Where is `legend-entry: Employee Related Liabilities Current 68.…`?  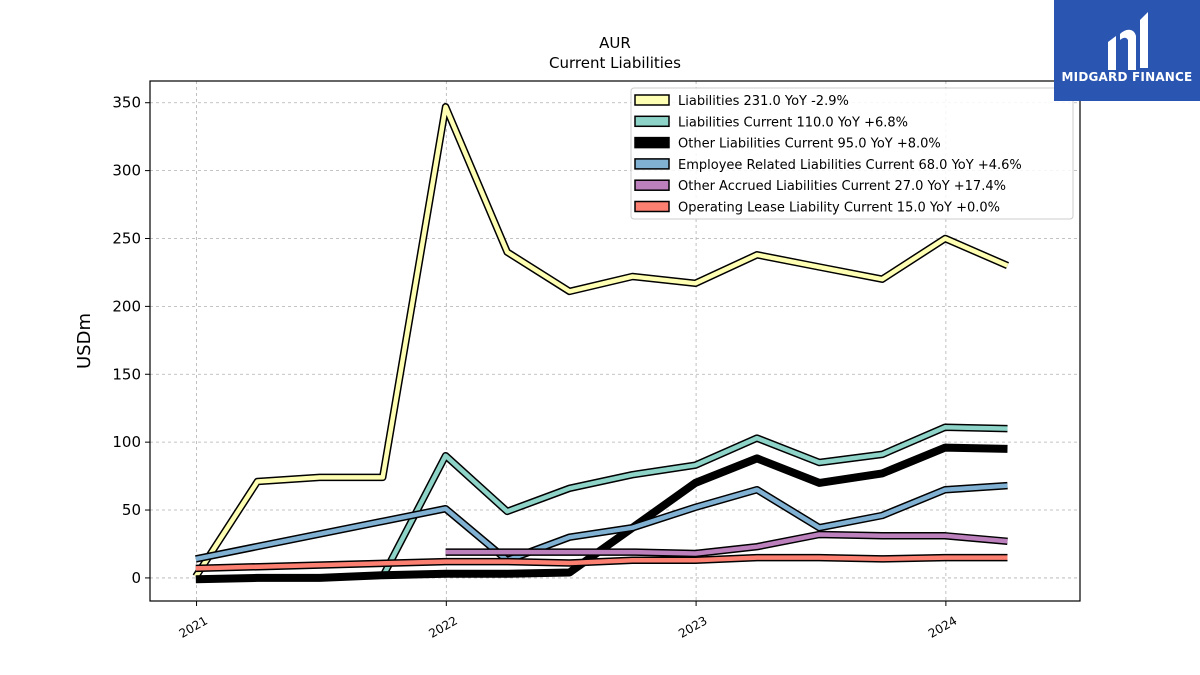
legend-entry: Employee Related Liabilities Current 68.… is located at coordinates (850, 165).